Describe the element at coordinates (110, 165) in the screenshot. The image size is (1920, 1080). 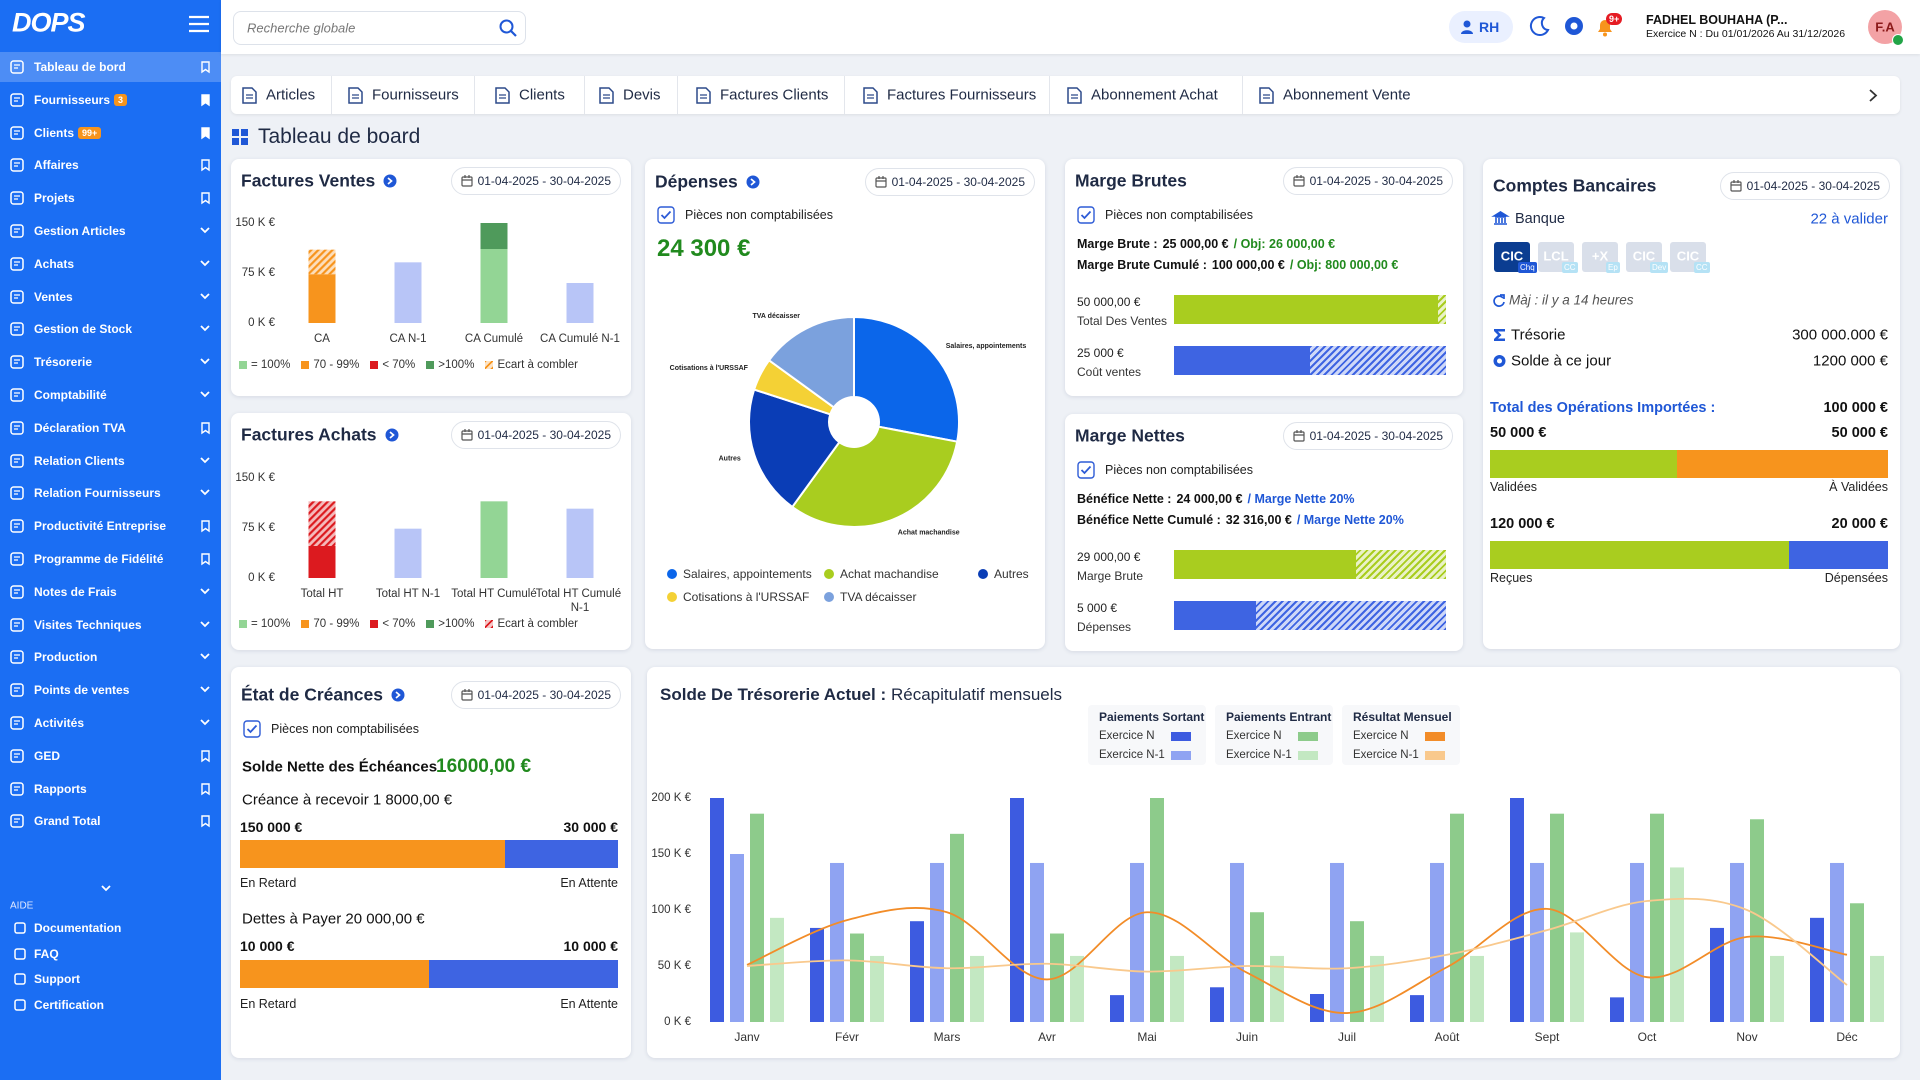
I see `menu-item: Affaires` at that location.